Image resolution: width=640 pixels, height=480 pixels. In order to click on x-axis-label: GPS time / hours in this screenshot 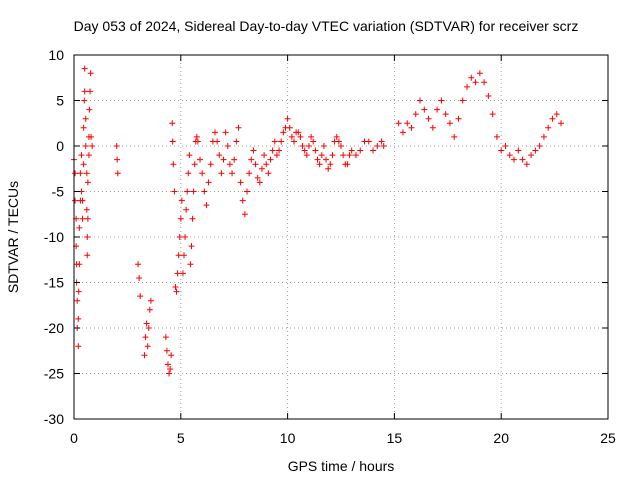, I will do `click(341, 466)`.